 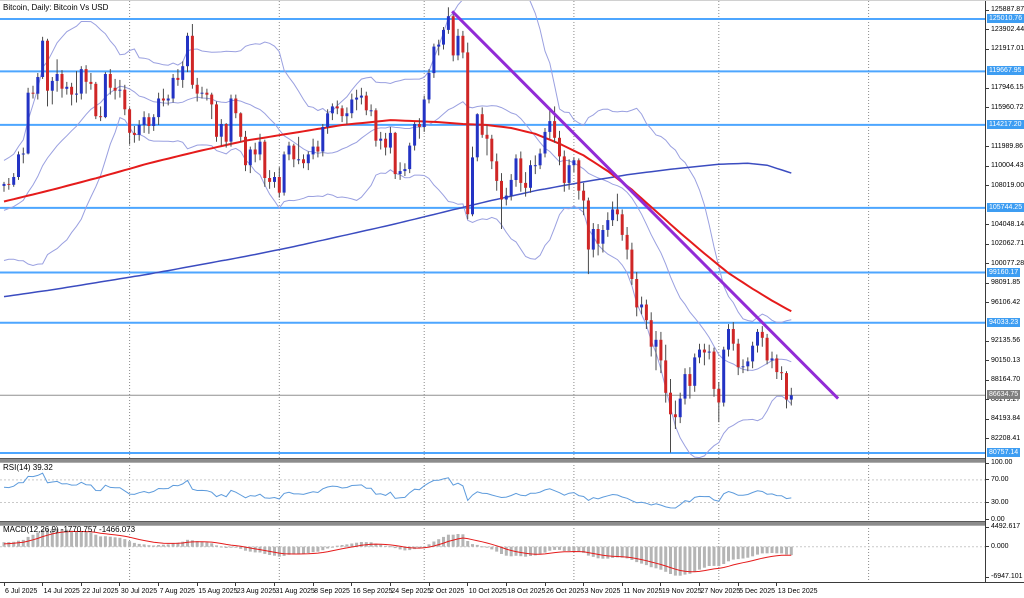 What do you see at coordinates (757, 591) in the screenshot?
I see `time-tick-label: 5 Dec 2025` at bounding box center [757, 591].